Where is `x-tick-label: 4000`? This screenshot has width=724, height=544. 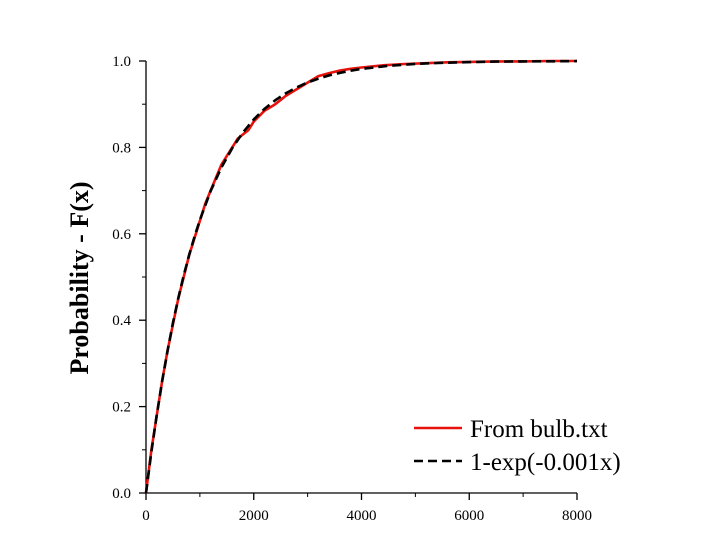 x-tick-label: 4000 is located at coordinates (362, 516).